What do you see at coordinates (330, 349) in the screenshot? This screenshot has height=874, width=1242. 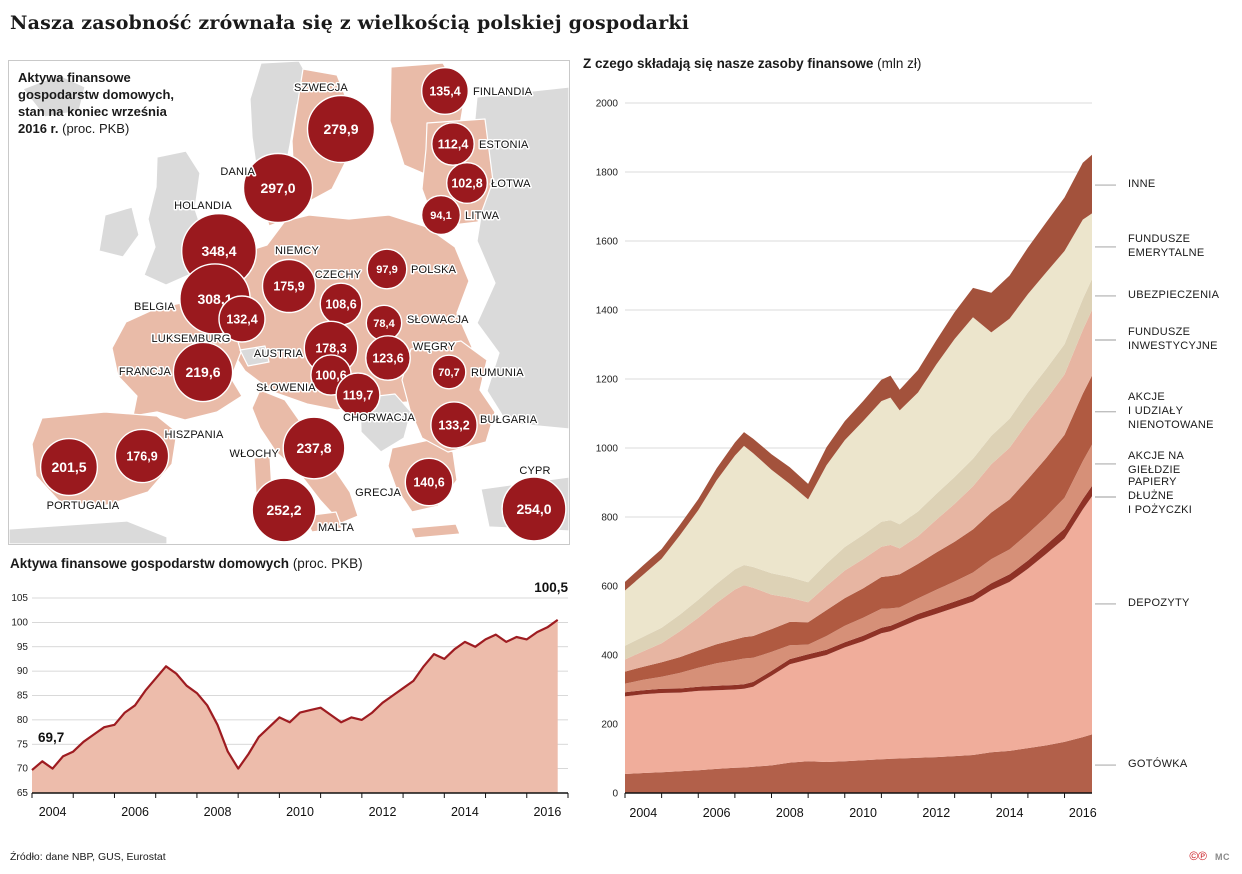 I see `bubble-value: 178,3` at bounding box center [330, 349].